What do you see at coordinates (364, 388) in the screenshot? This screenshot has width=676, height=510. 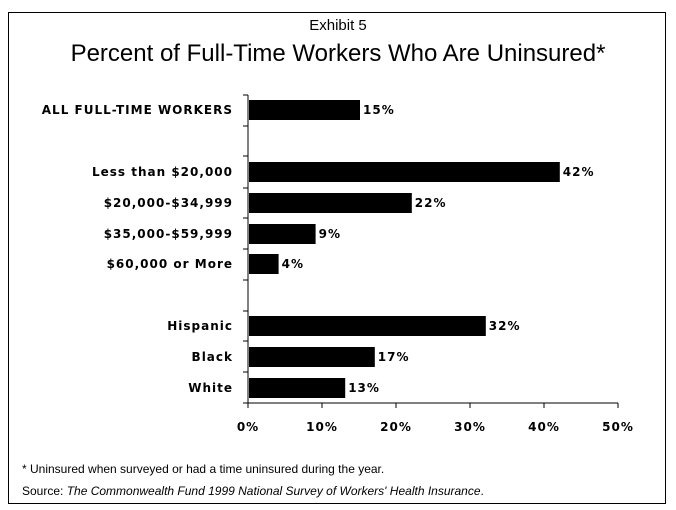 I see `value-label: 13%` at bounding box center [364, 388].